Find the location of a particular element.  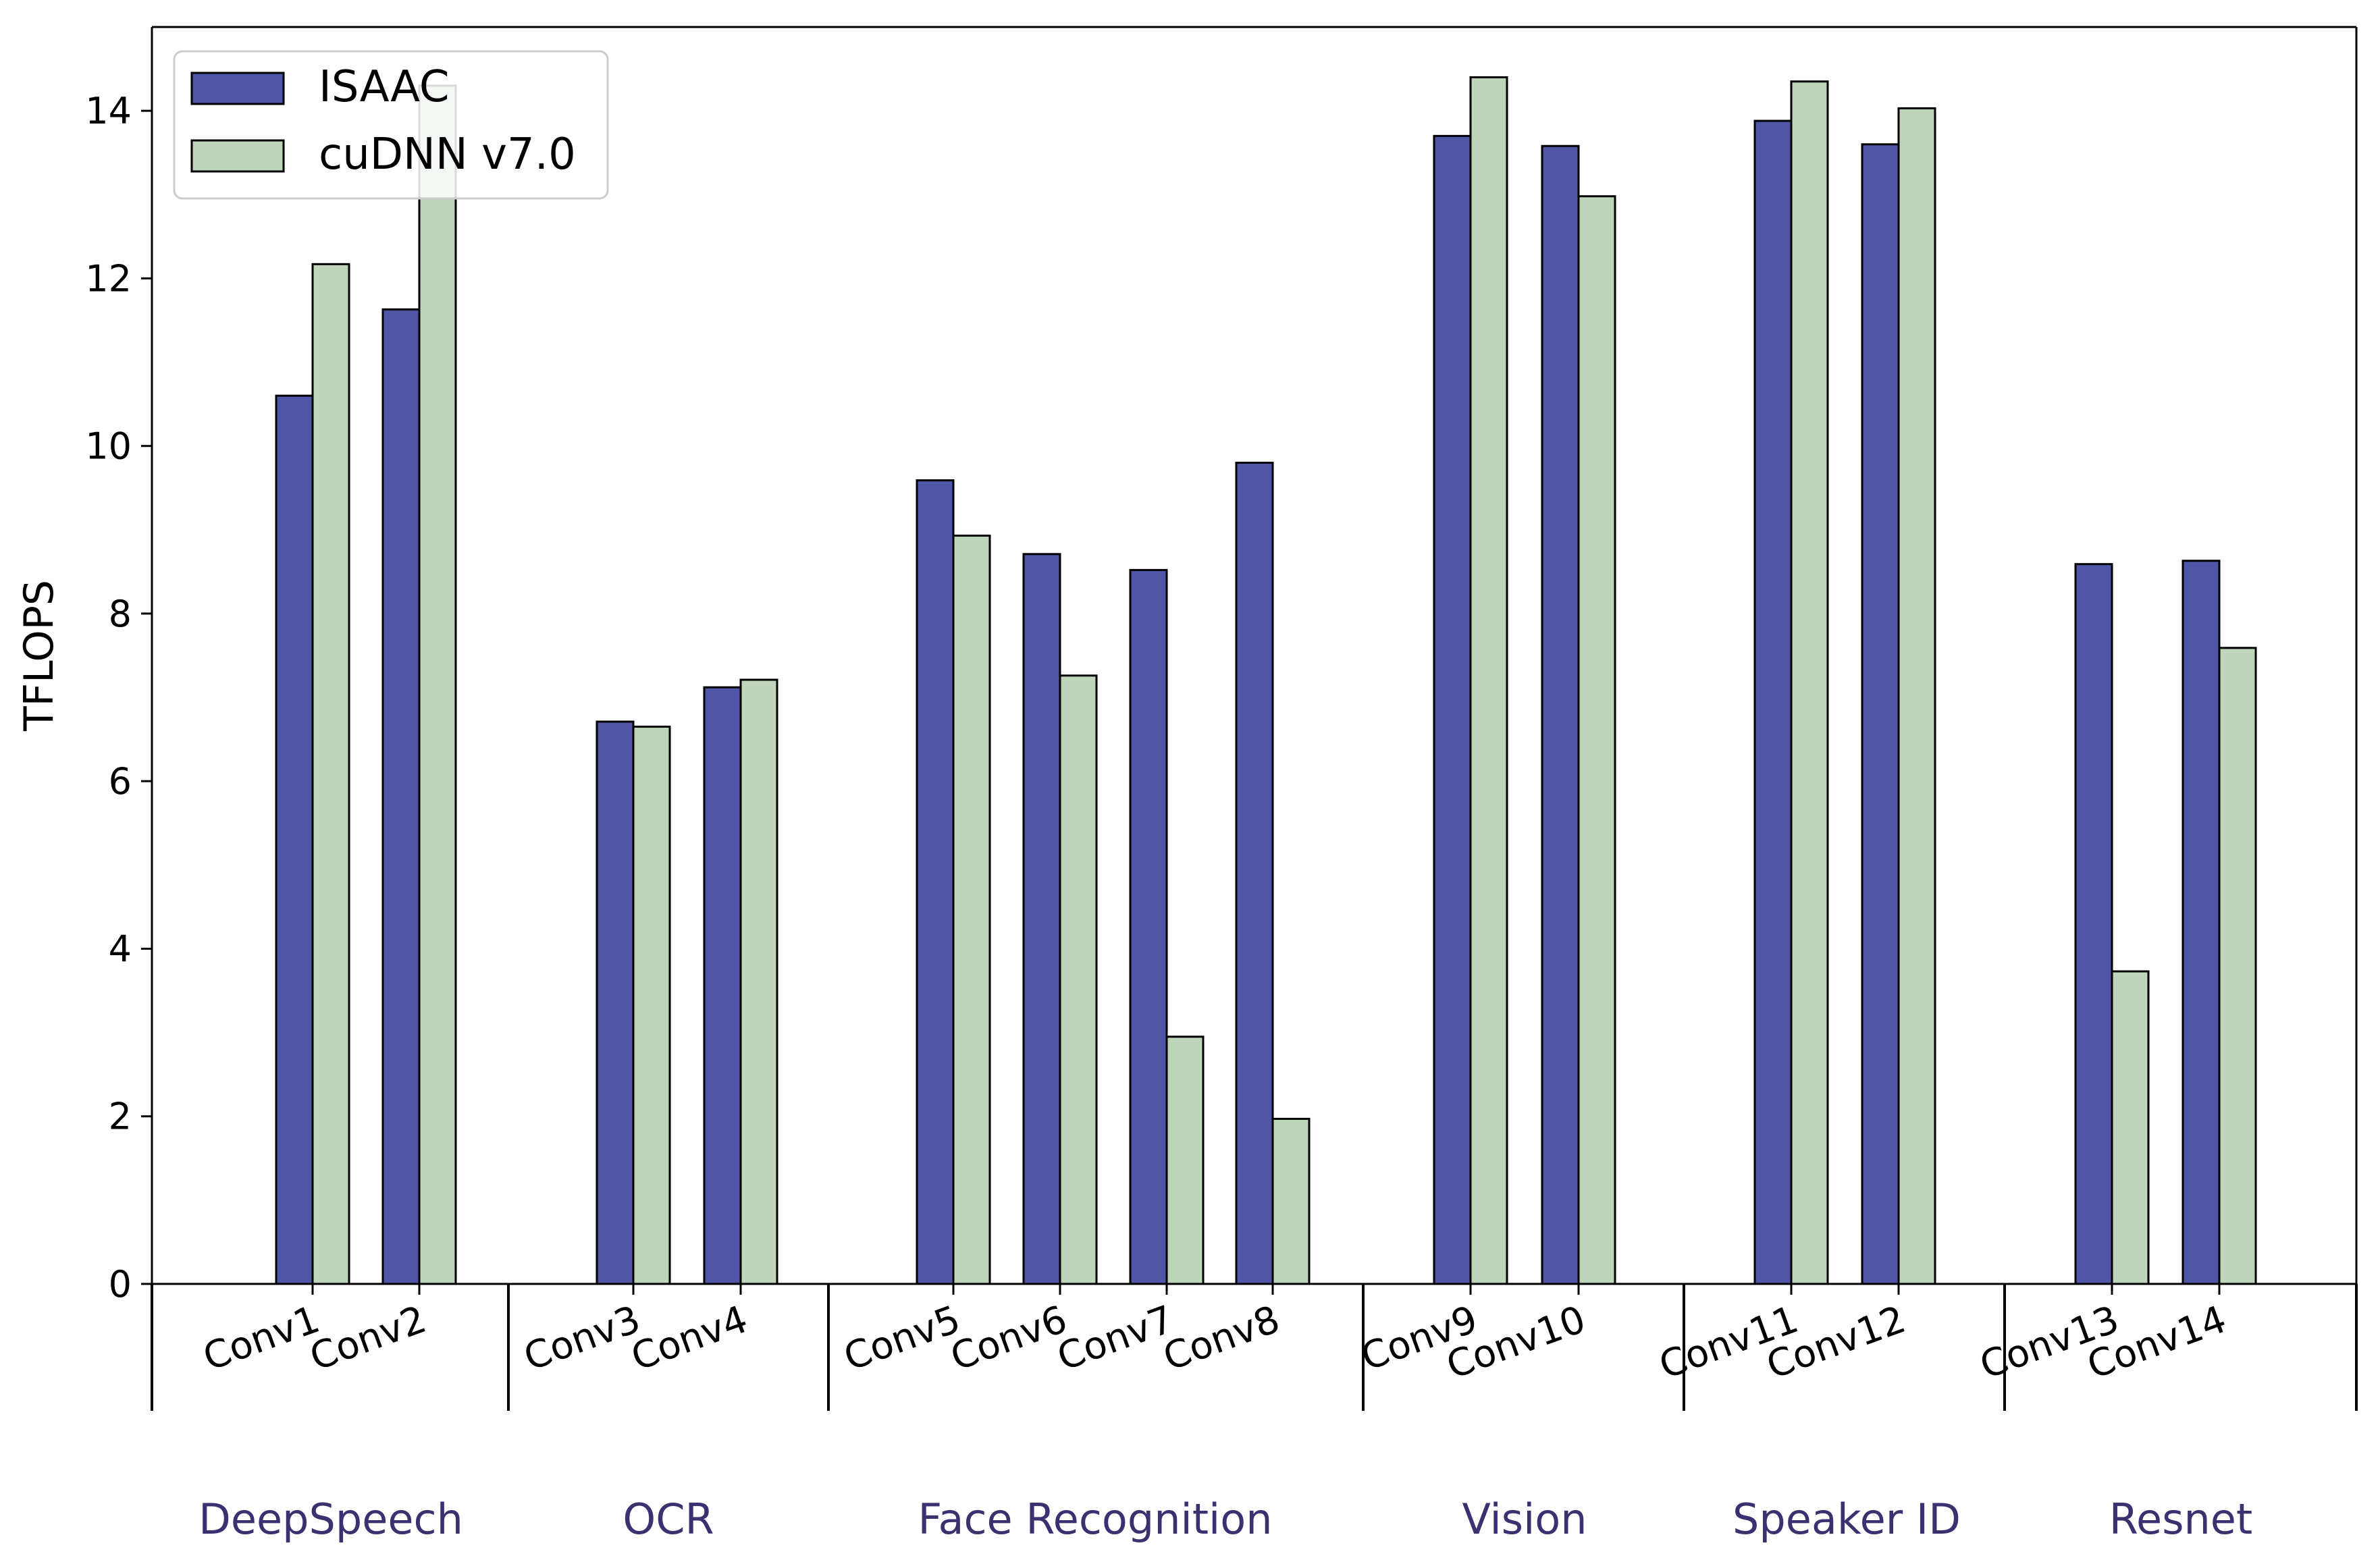

bar-cudnn-conv3 is located at coordinates (651, 1005).